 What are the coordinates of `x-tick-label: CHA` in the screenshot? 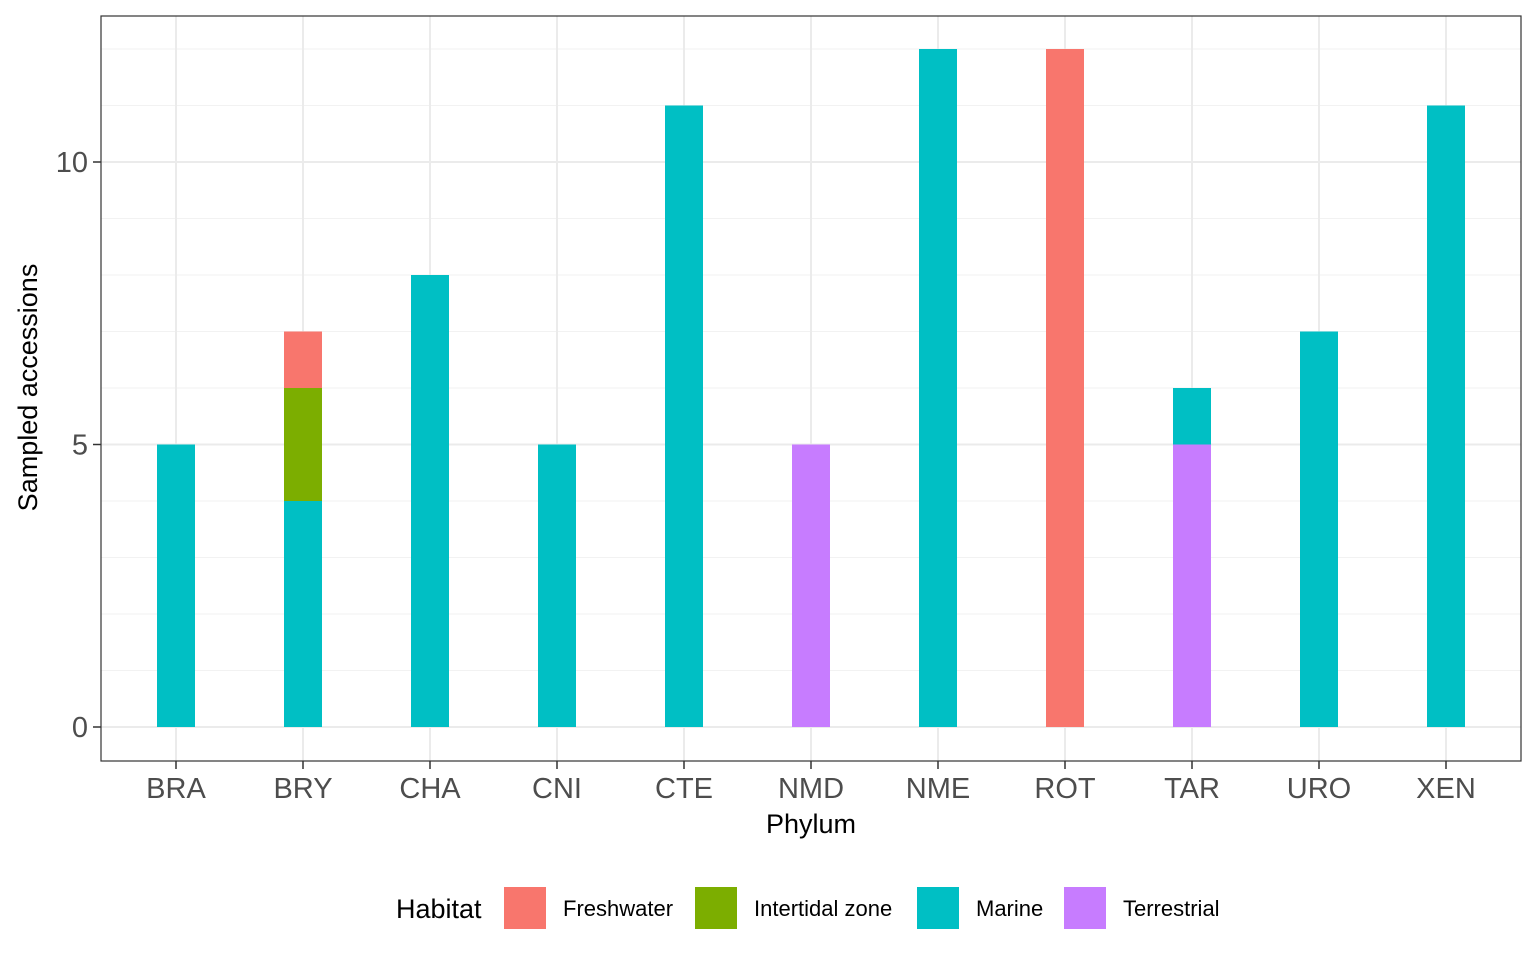 It's located at (430, 789).